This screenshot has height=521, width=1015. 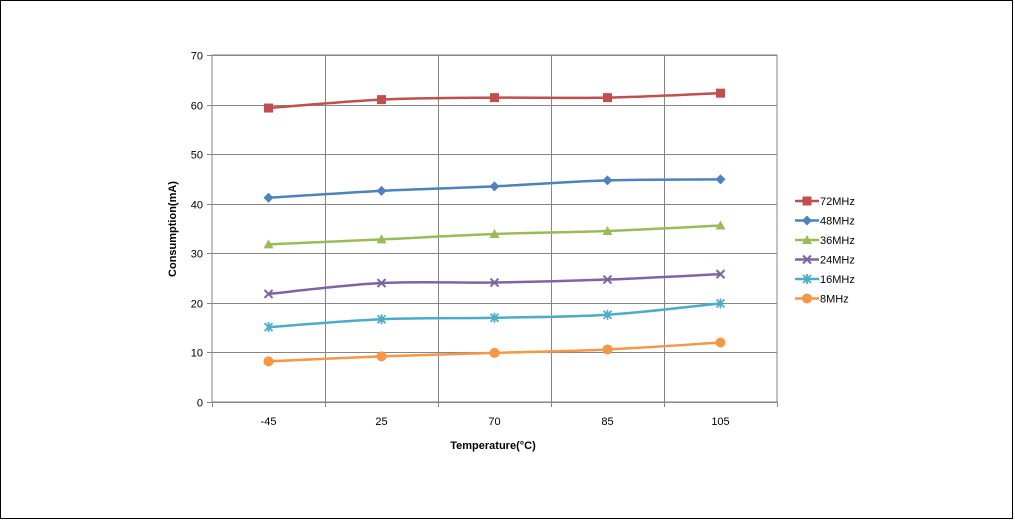 I want to click on series-48MHz, so click(x=494, y=188).